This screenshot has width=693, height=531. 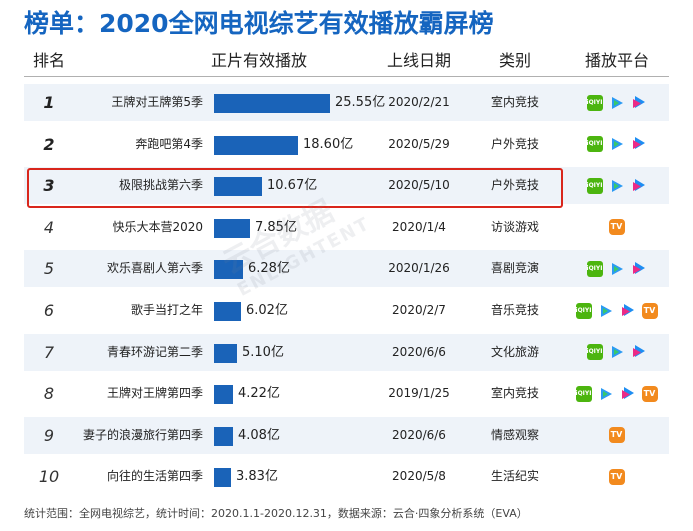 I want to click on page-title: 榜单：2020全网电视综艺有效播放霸屏榜, so click(x=259, y=23).